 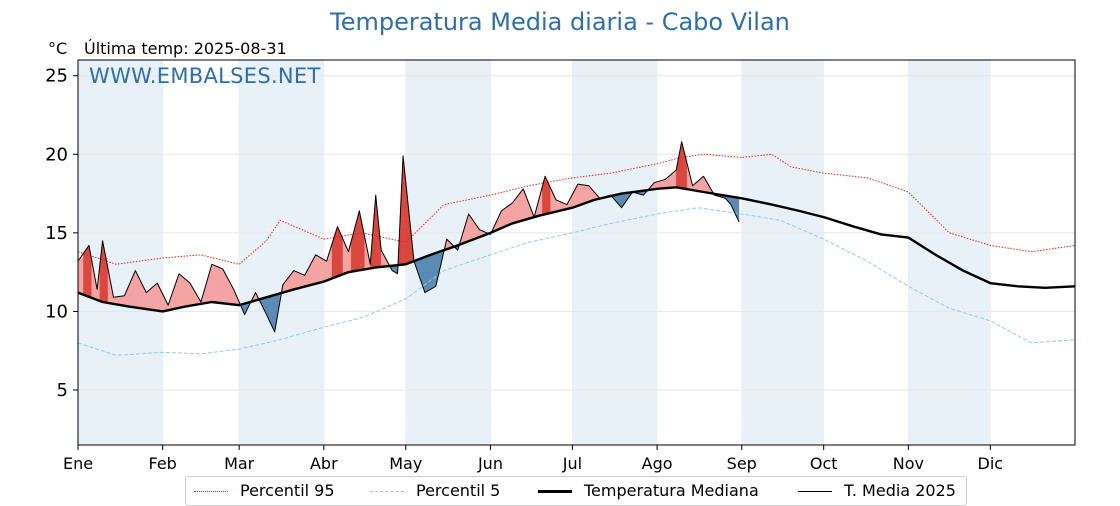 I want to click on legend-swatch-median, so click(x=555, y=491).